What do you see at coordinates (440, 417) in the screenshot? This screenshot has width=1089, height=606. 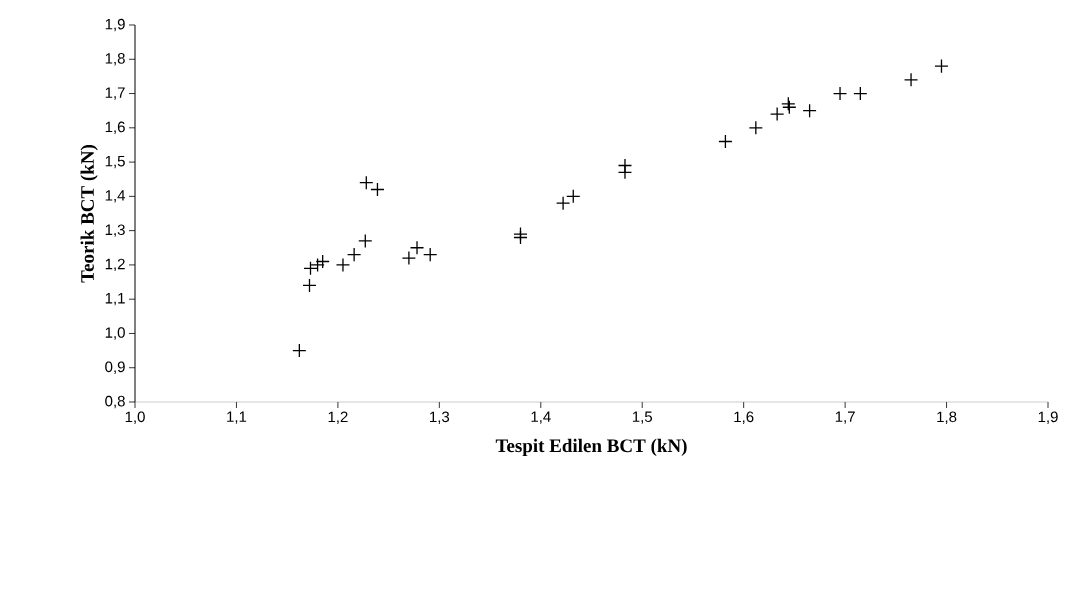 I see `x-tick-label: 1,3` at bounding box center [440, 417].